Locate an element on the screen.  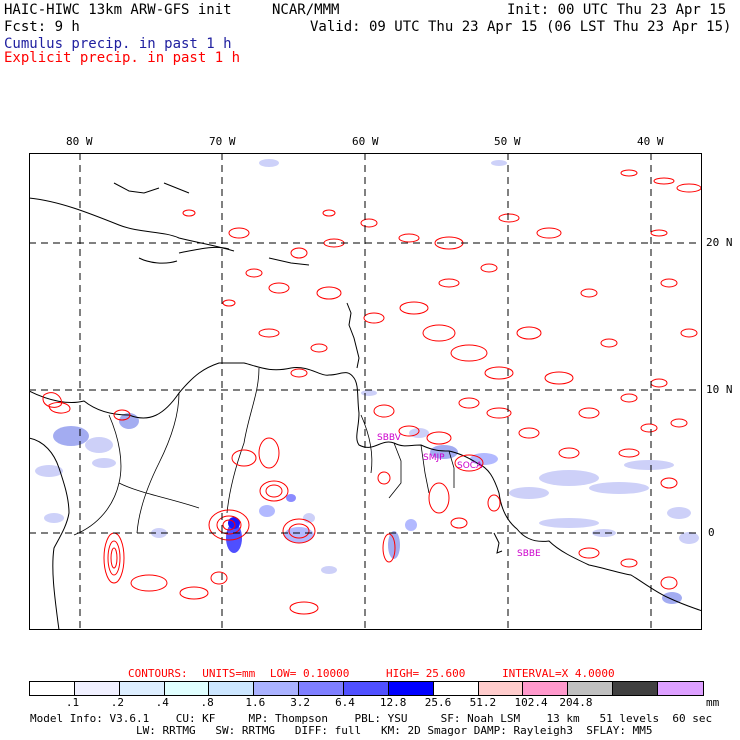
colorbar is located at coordinates (366, 688).